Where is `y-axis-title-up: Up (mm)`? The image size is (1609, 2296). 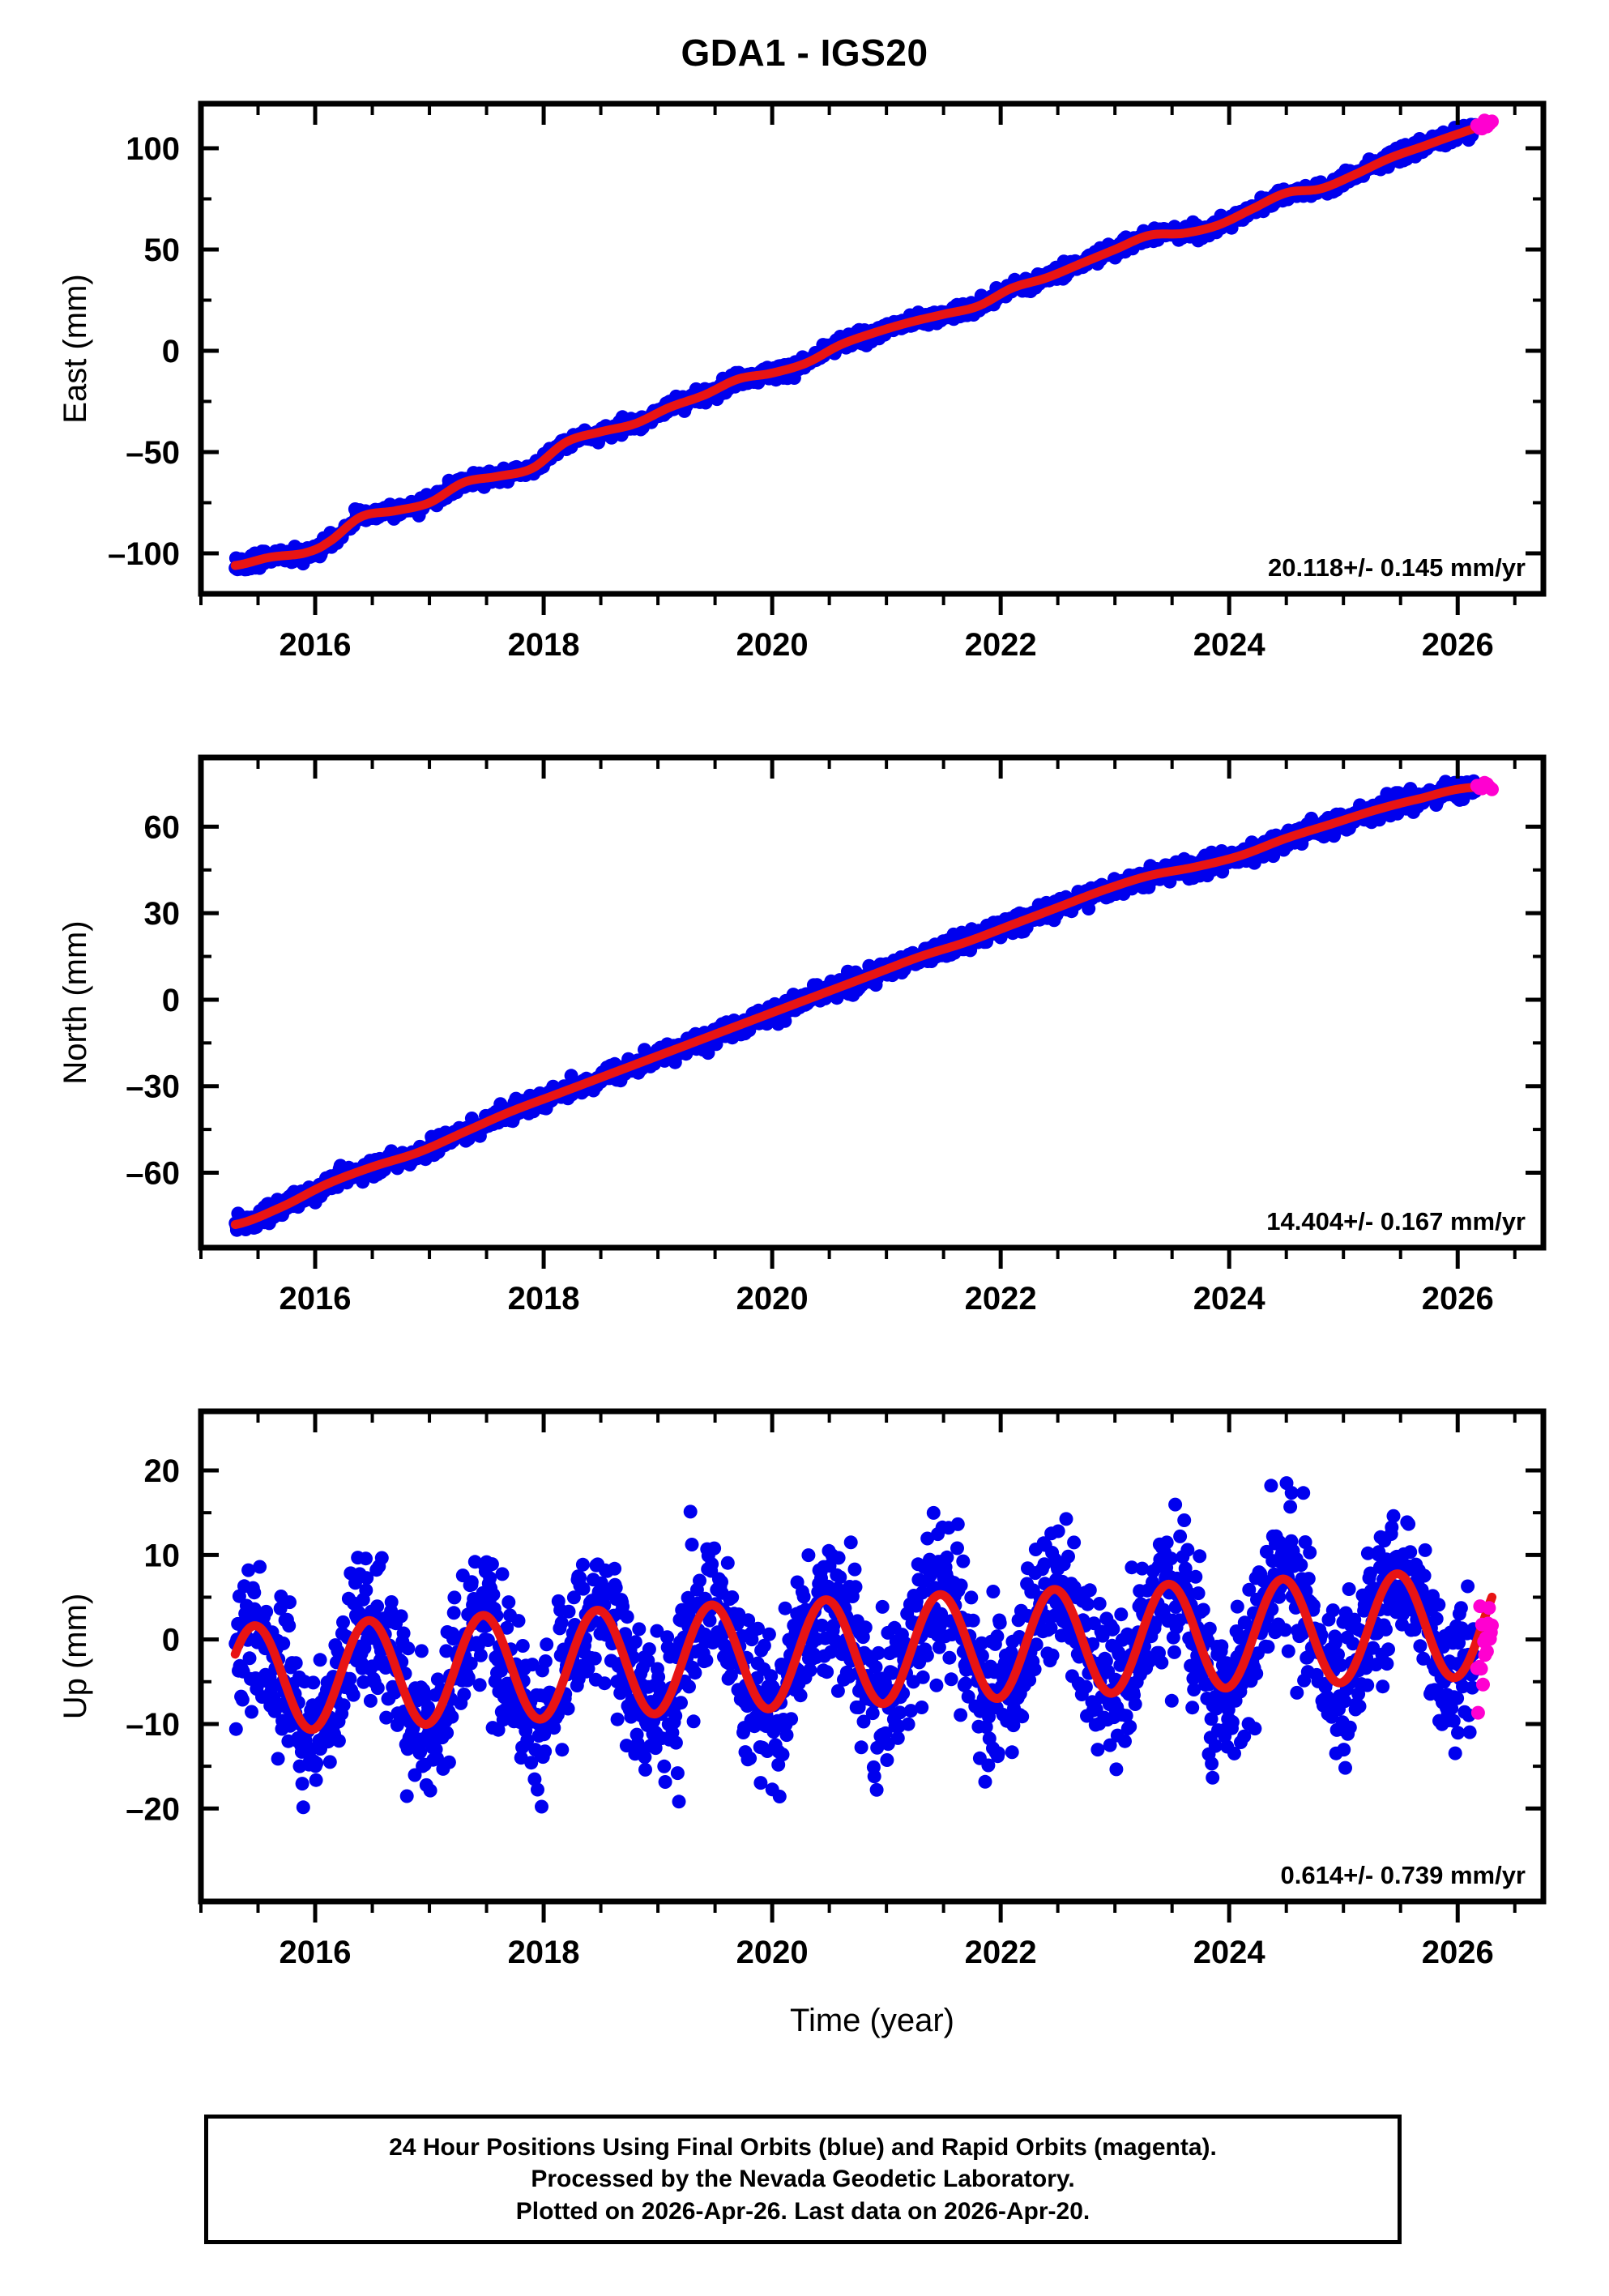 y-axis-title-up: Up (mm) is located at coordinates (75, 1657).